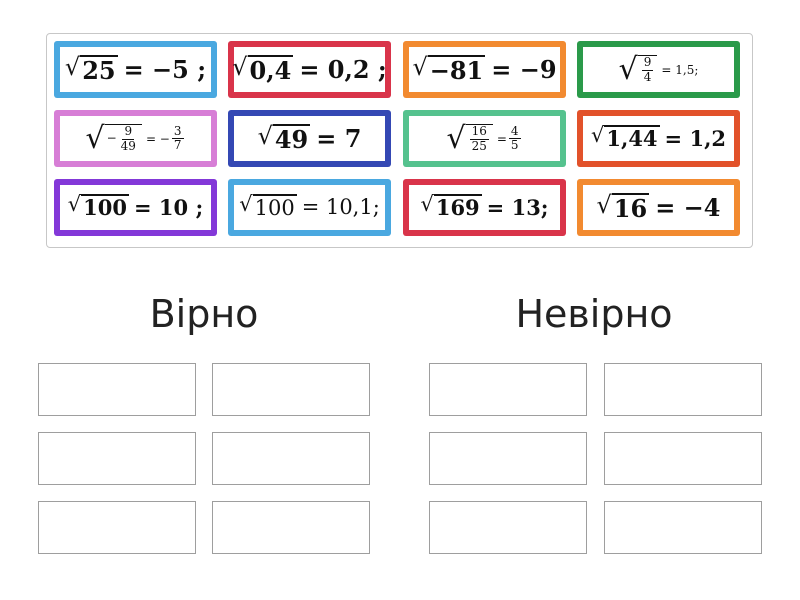 The height and width of the screenshot is (600, 800). I want to click on tile-face: √ 0,4 = 0,2 ;, so click(309, 69).